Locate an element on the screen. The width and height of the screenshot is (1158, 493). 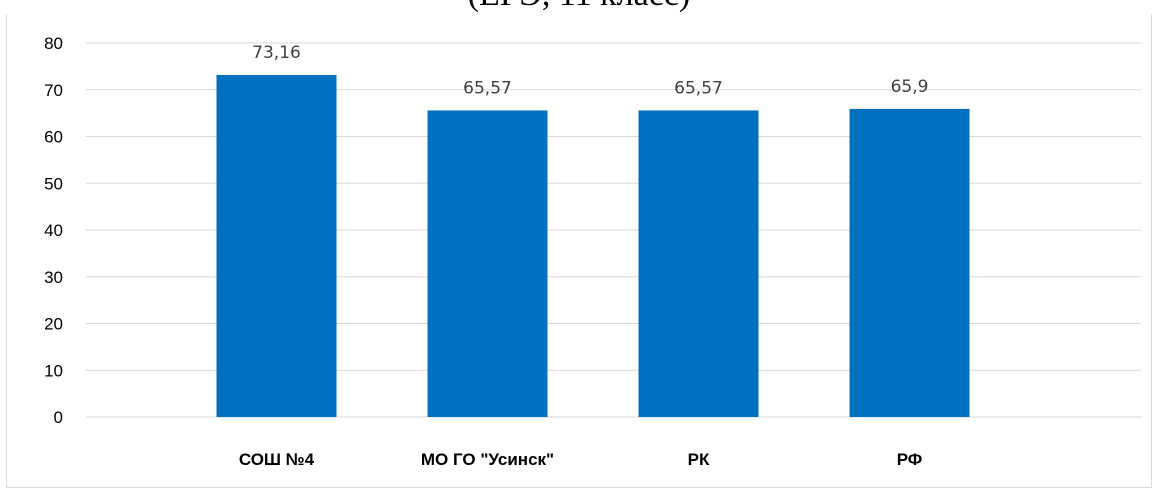
y-tick-label: 40 is located at coordinates (53, 230).